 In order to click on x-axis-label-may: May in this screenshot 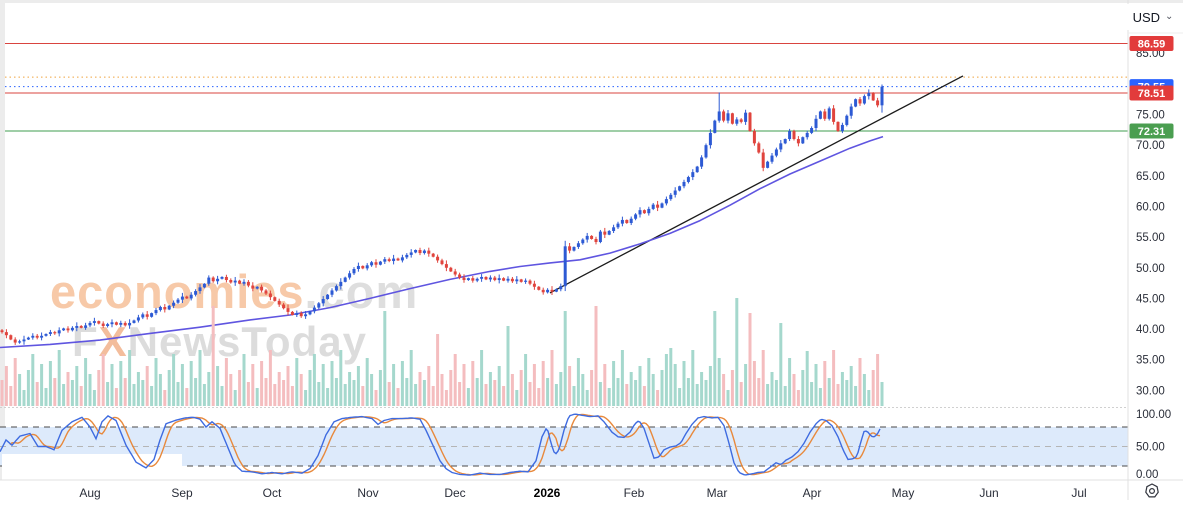, I will do `click(903, 493)`.